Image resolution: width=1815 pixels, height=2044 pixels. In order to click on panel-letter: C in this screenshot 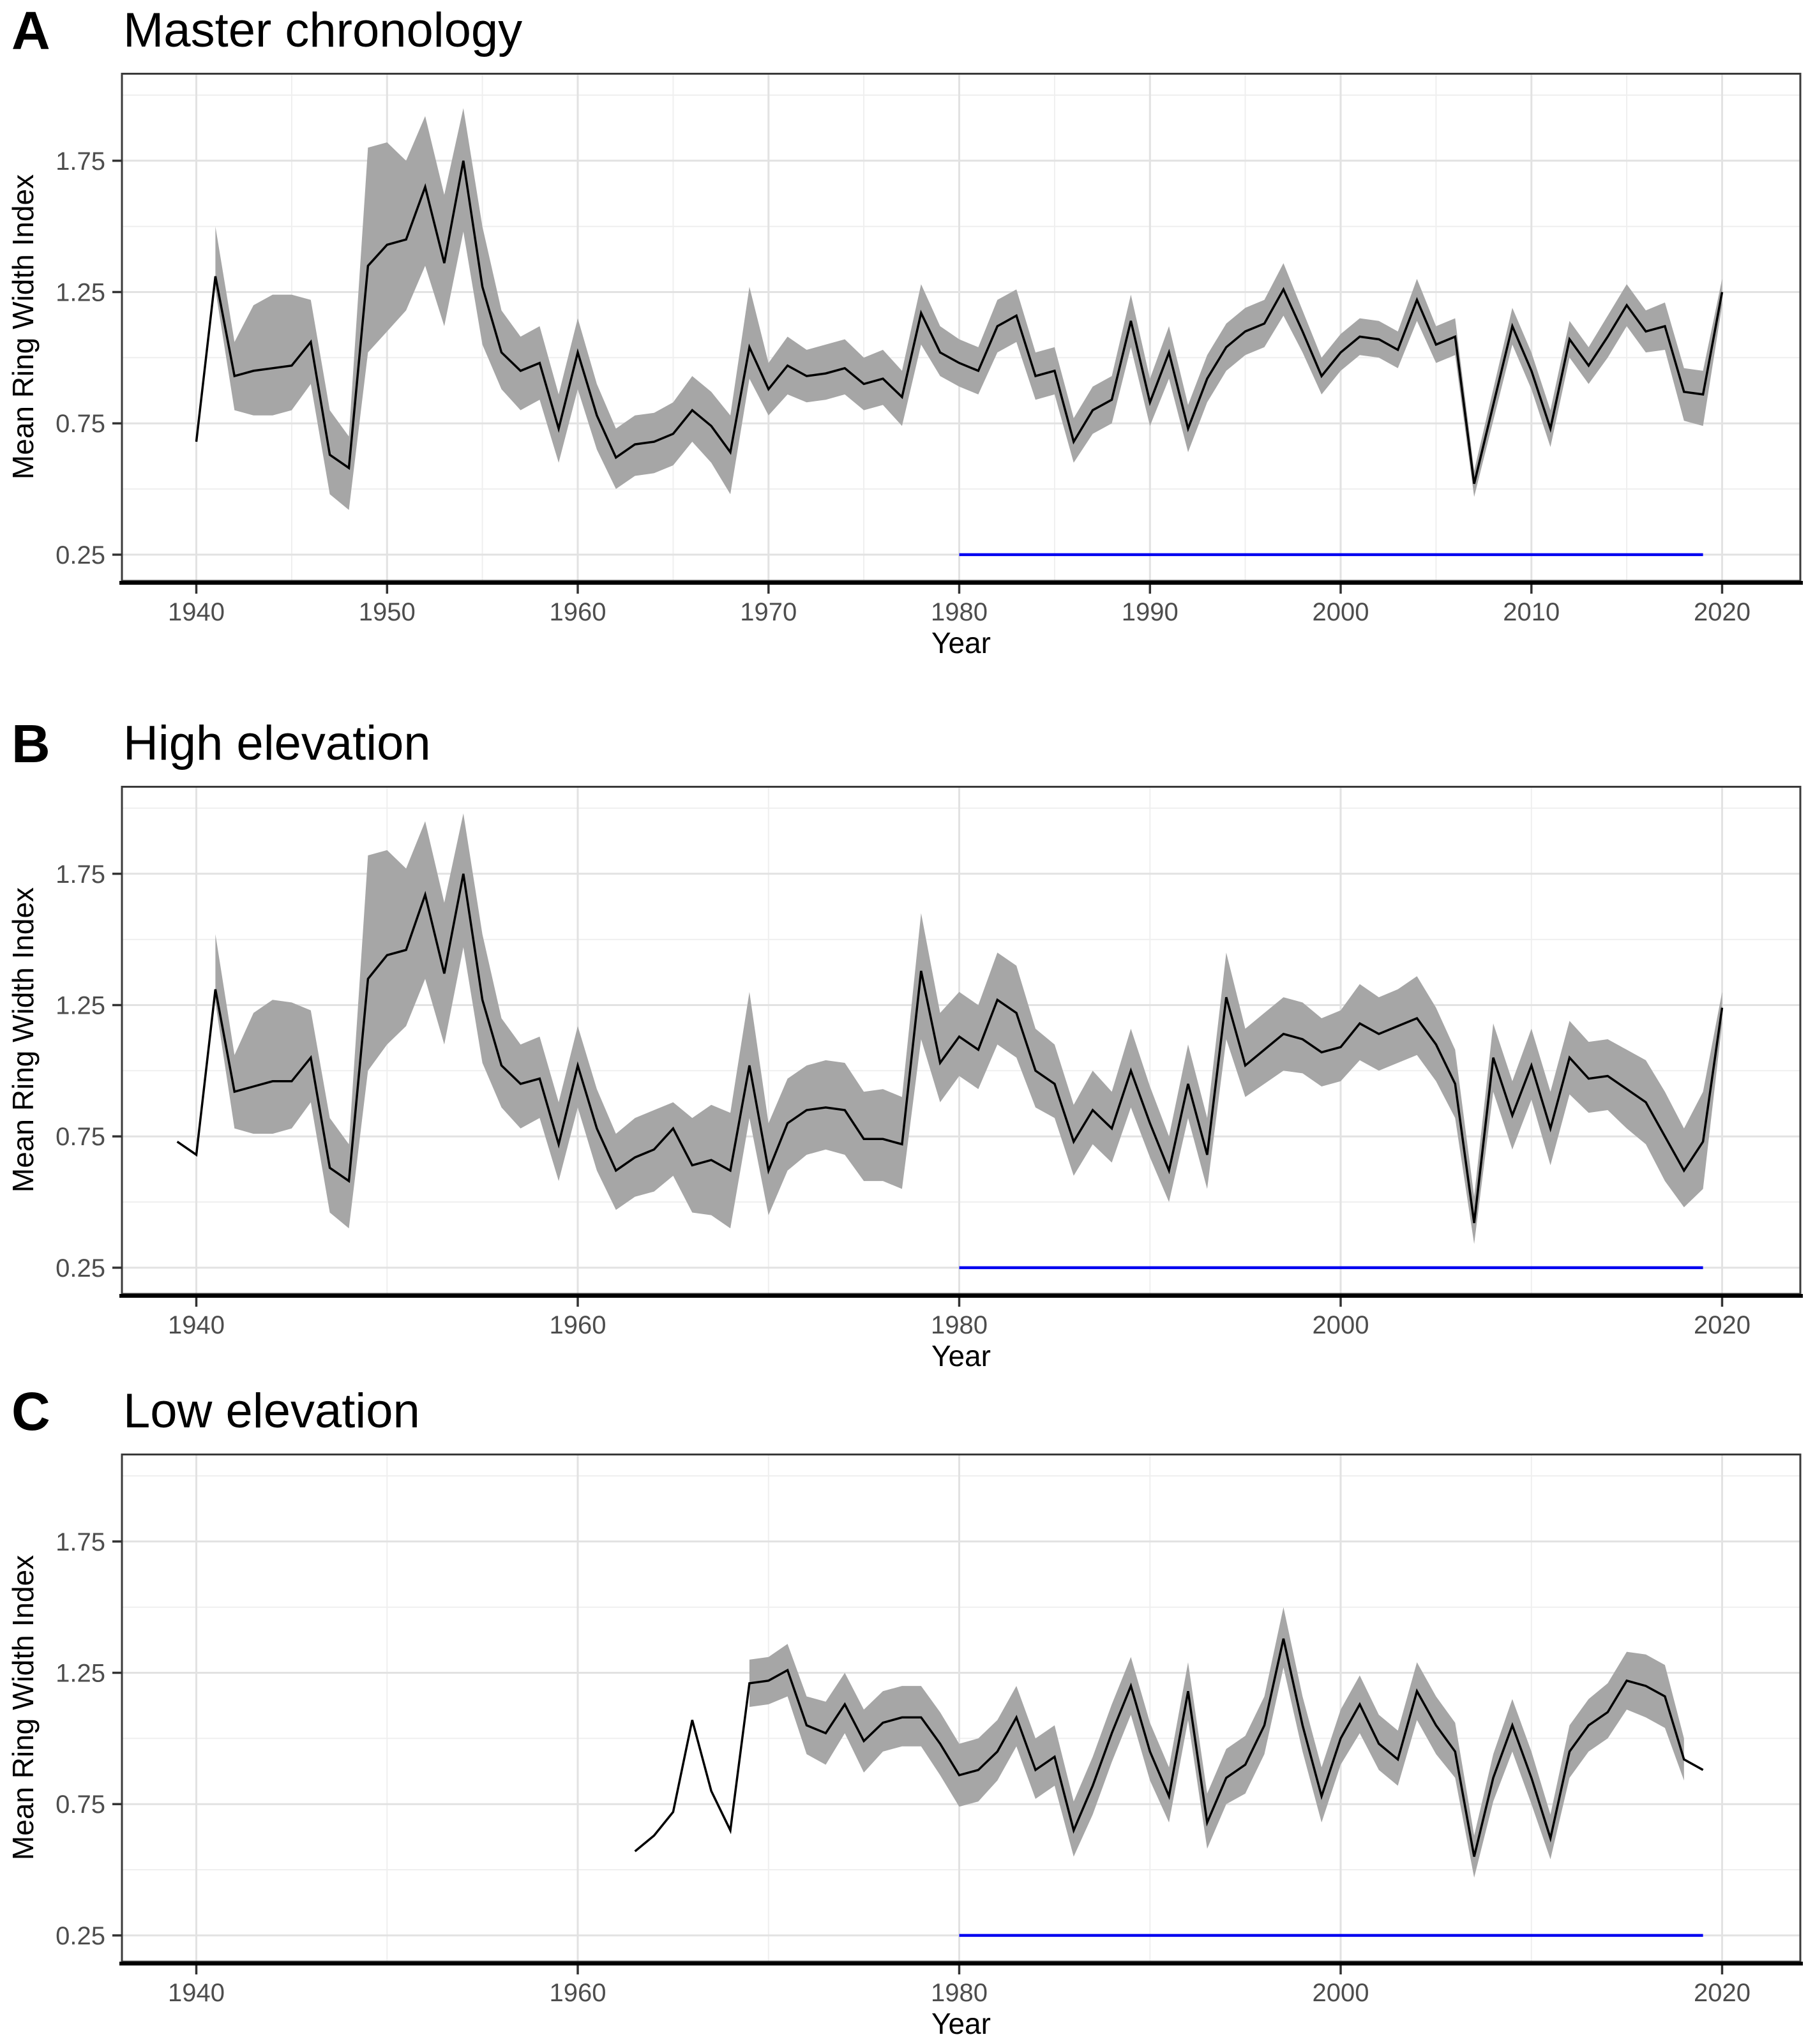, I will do `click(30, 1411)`.